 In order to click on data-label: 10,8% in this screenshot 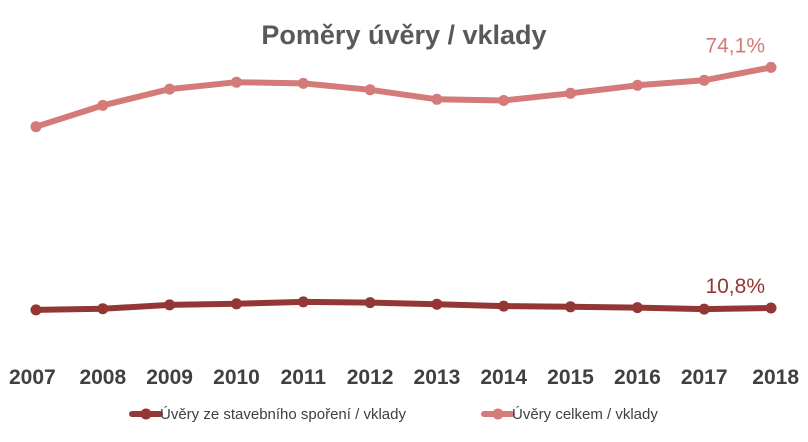, I will do `click(735, 286)`.